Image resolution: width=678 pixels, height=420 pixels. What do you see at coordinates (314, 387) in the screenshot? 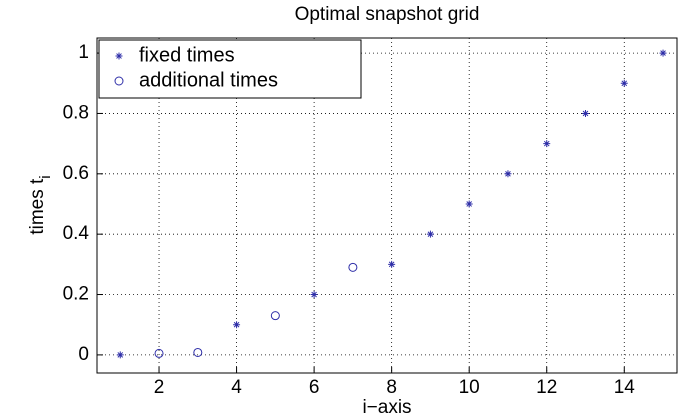
I see `x-tick-label: 6` at bounding box center [314, 387].